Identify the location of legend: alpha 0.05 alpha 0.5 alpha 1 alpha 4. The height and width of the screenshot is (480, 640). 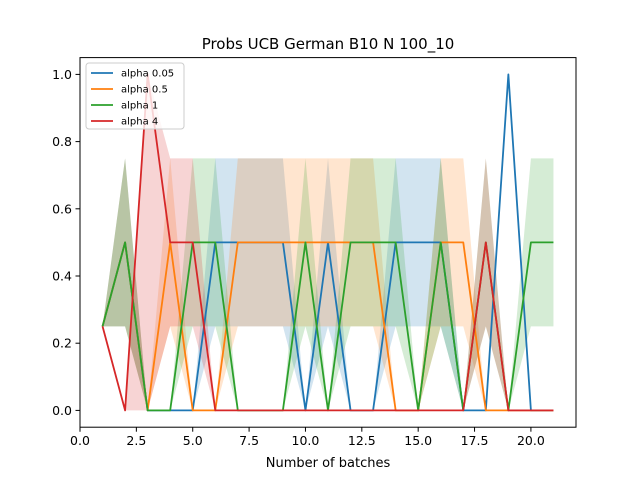
(135, 96).